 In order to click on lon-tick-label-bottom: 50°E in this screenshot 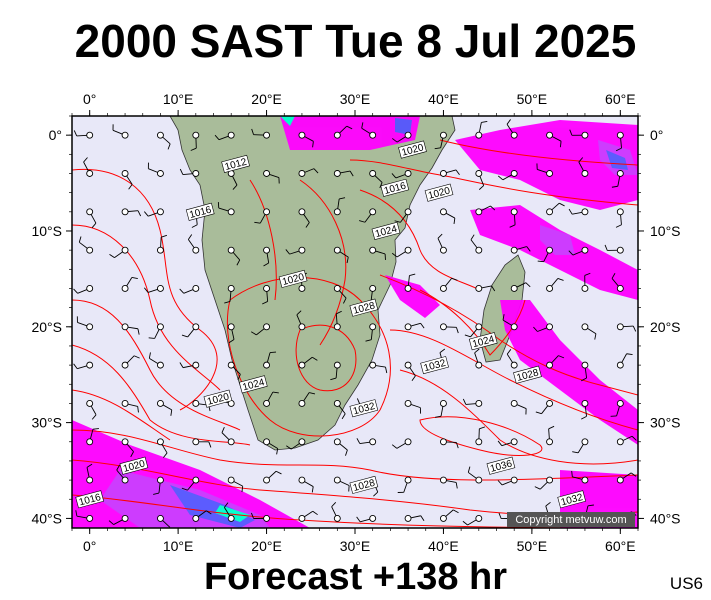, I will do `click(532, 546)`.